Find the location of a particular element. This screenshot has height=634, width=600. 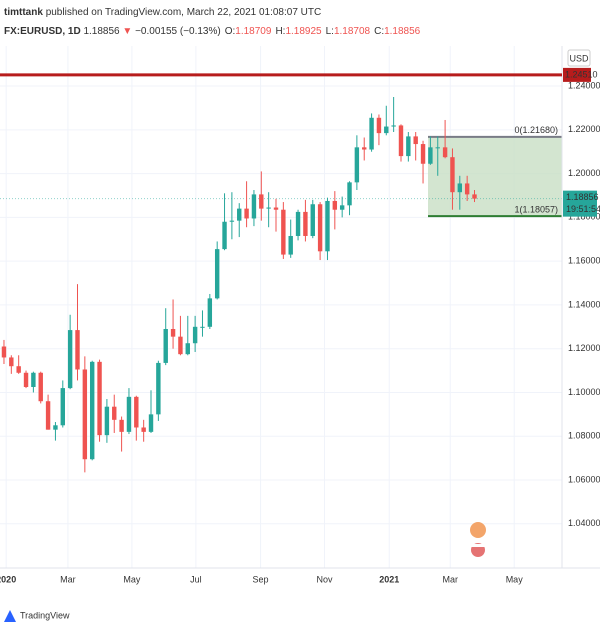

brand: TradingView is located at coordinates (45, 615).